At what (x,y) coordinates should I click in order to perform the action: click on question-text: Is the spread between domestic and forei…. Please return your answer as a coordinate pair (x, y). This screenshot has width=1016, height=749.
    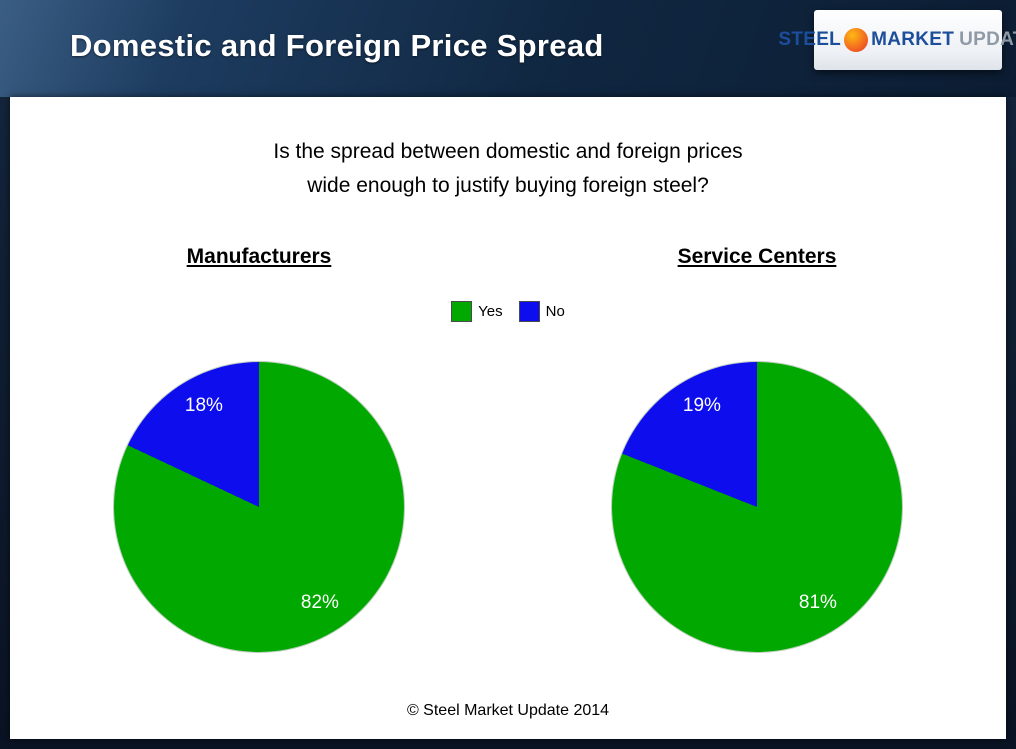
    Looking at the image, I should click on (508, 150).